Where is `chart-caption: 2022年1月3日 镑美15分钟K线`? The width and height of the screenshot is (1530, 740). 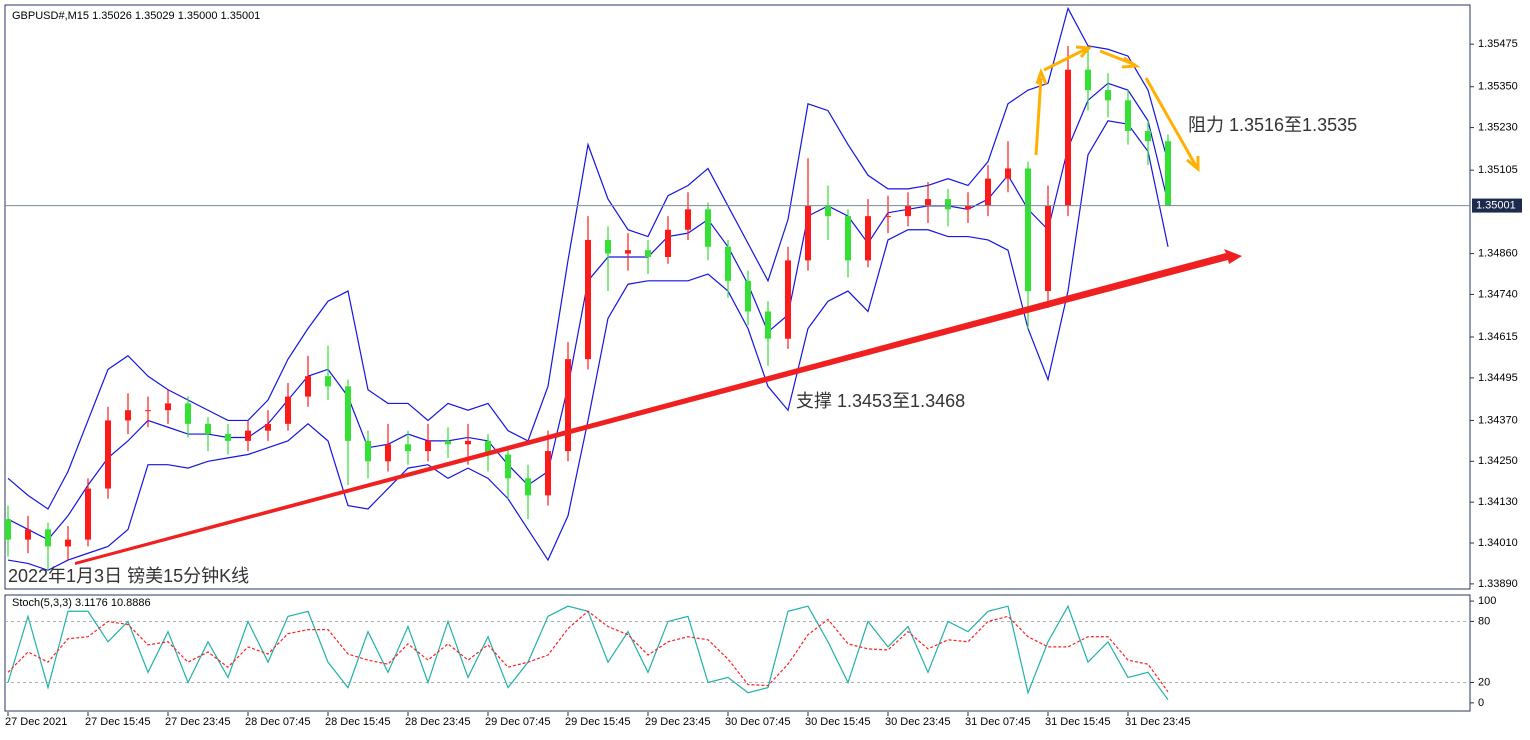
chart-caption: 2022年1月3日 镑美15分钟K线 is located at coordinates (128, 576).